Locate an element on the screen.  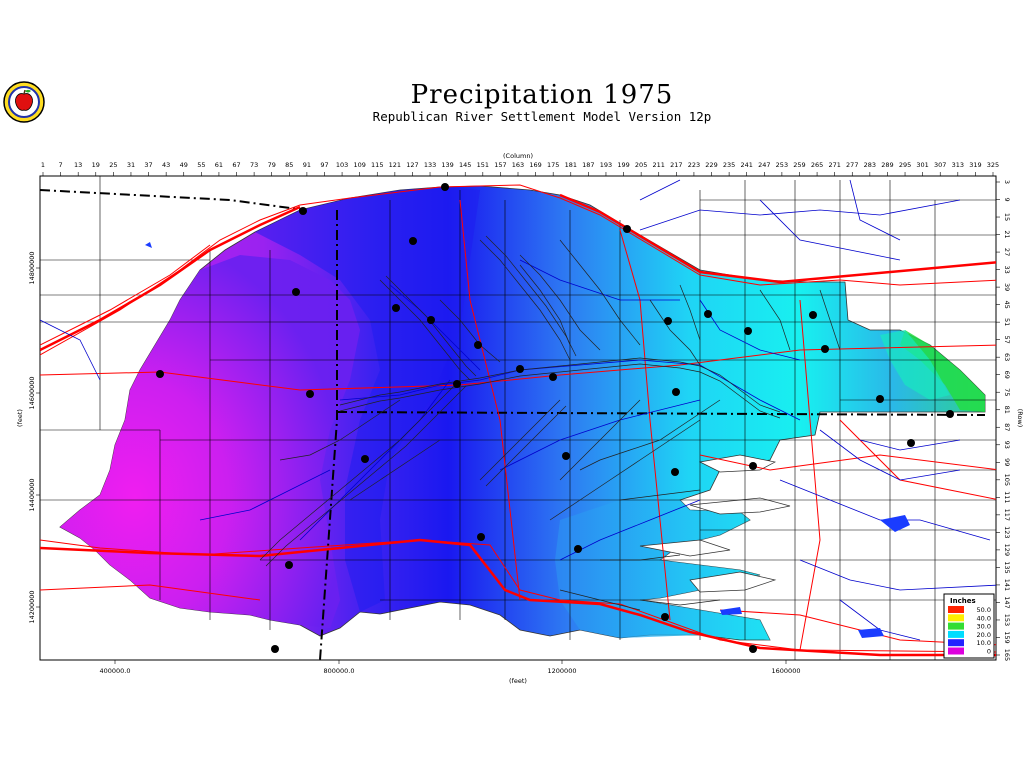
row-tick-label: 99 is located at coordinates (1007, 462).